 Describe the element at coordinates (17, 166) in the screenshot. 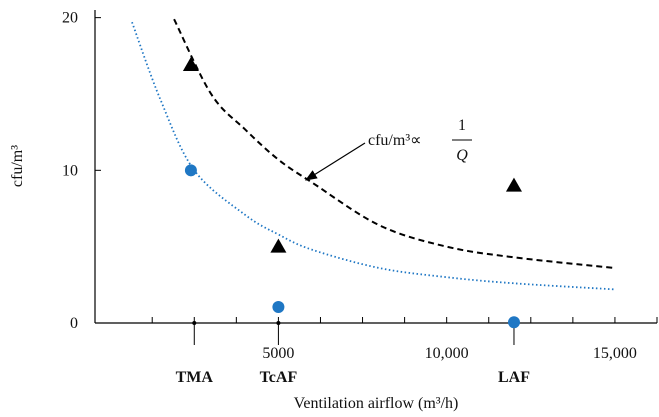

I see `y-axis-label: cfu/m³` at that location.